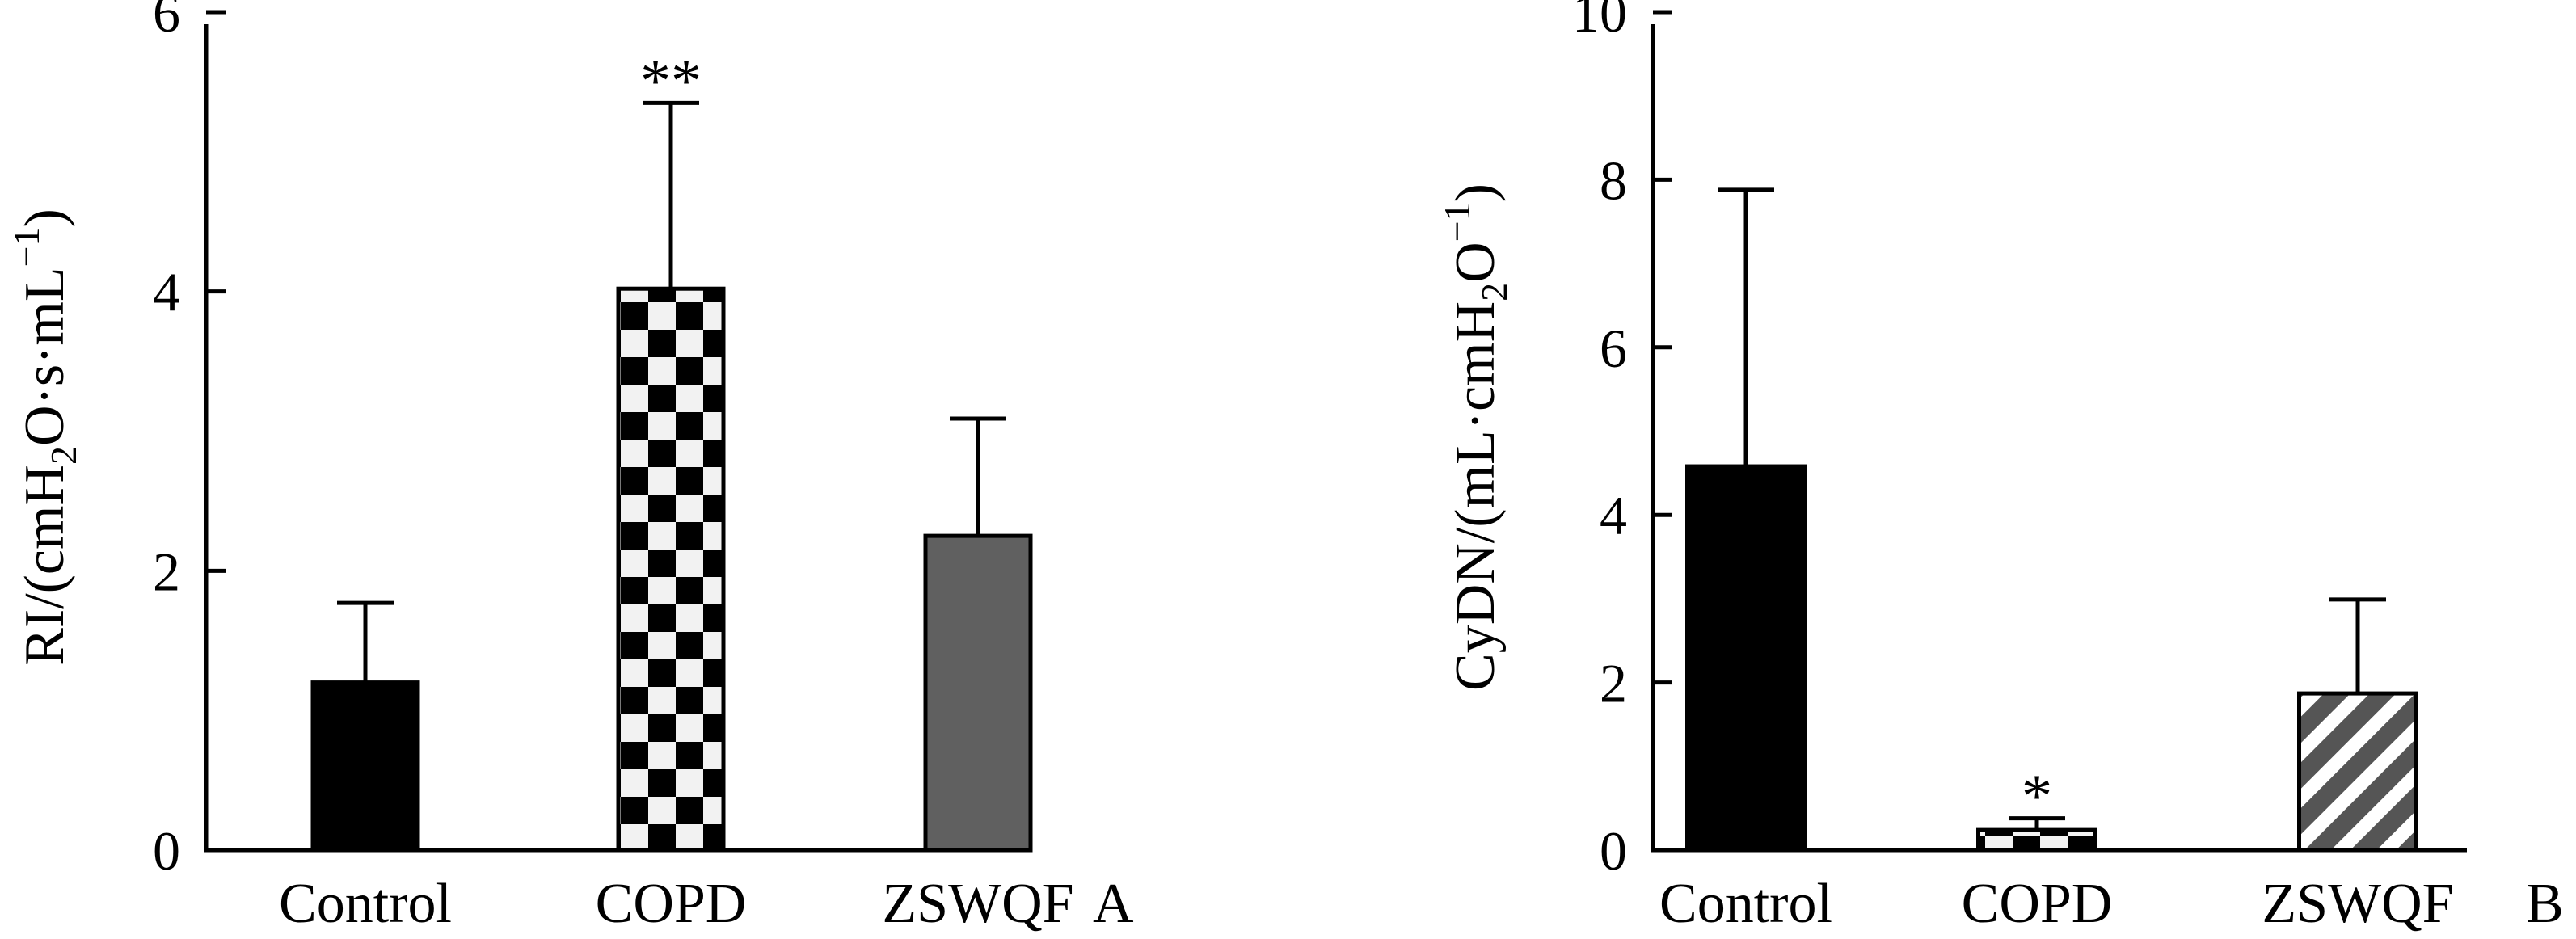  I want to click on panel-letter: B, so click(2545, 904).